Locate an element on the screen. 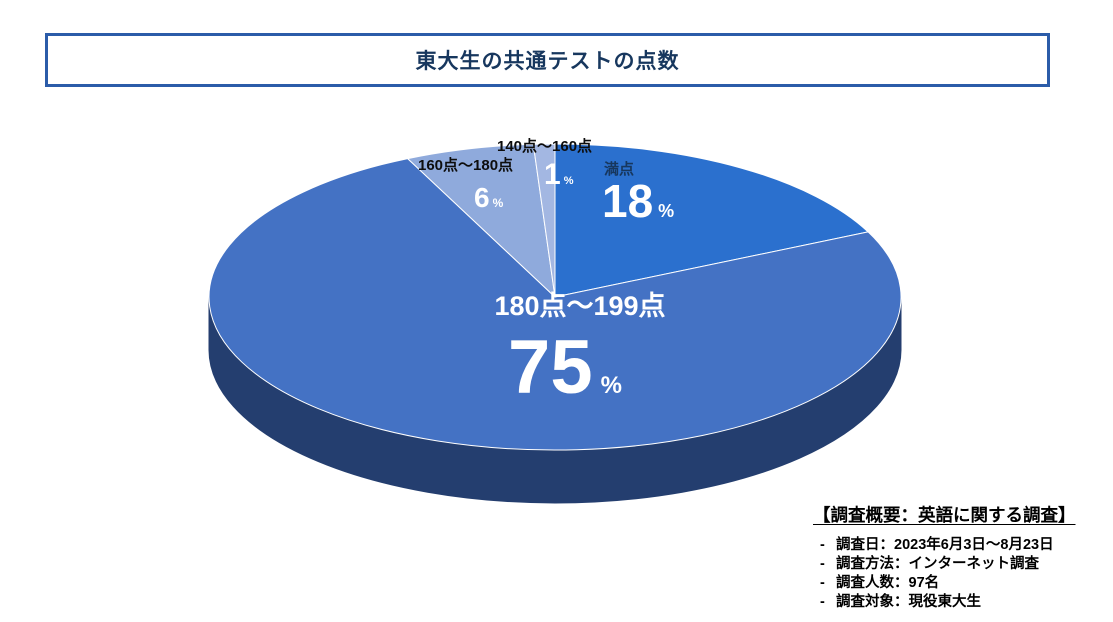  survey-item: - 調査人数：97名 is located at coordinates (959, 583).